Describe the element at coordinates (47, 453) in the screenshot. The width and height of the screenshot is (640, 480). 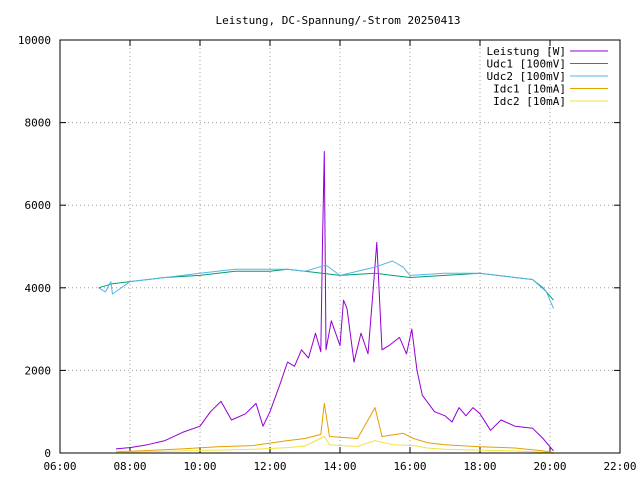
I see `y-tick-label: 0` at that location.